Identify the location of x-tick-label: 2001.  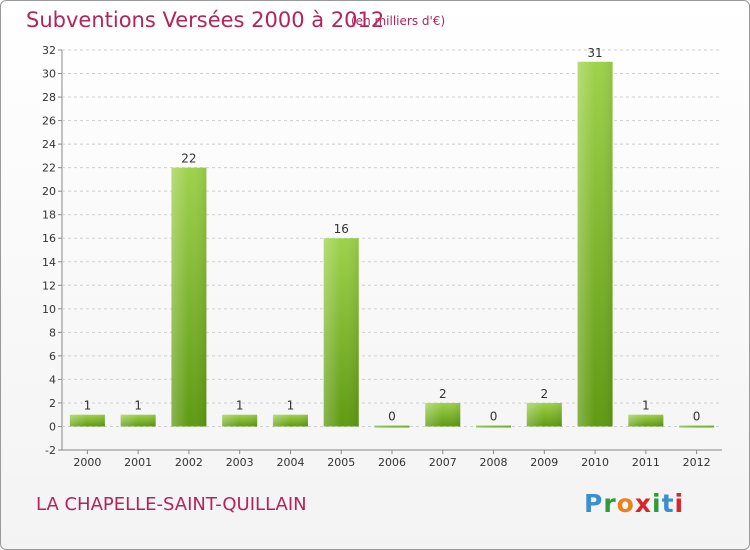
(138, 462).